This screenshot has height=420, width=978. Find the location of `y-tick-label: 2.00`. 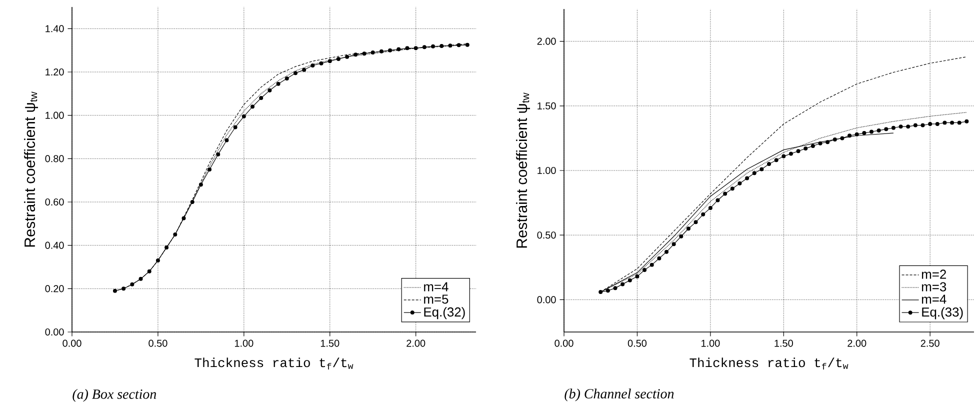

y-tick-label: 2.00 is located at coordinates (546, 41).